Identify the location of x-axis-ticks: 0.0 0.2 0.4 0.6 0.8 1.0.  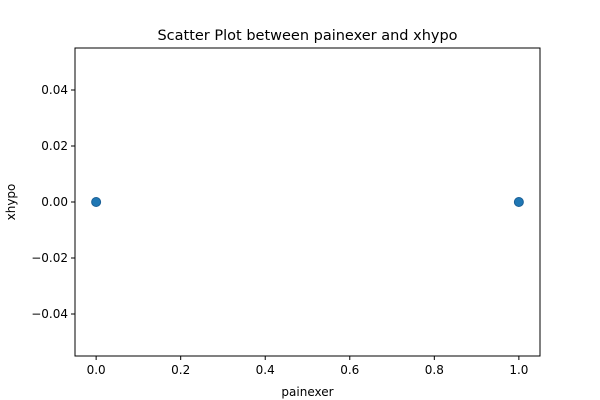
(307, 366).